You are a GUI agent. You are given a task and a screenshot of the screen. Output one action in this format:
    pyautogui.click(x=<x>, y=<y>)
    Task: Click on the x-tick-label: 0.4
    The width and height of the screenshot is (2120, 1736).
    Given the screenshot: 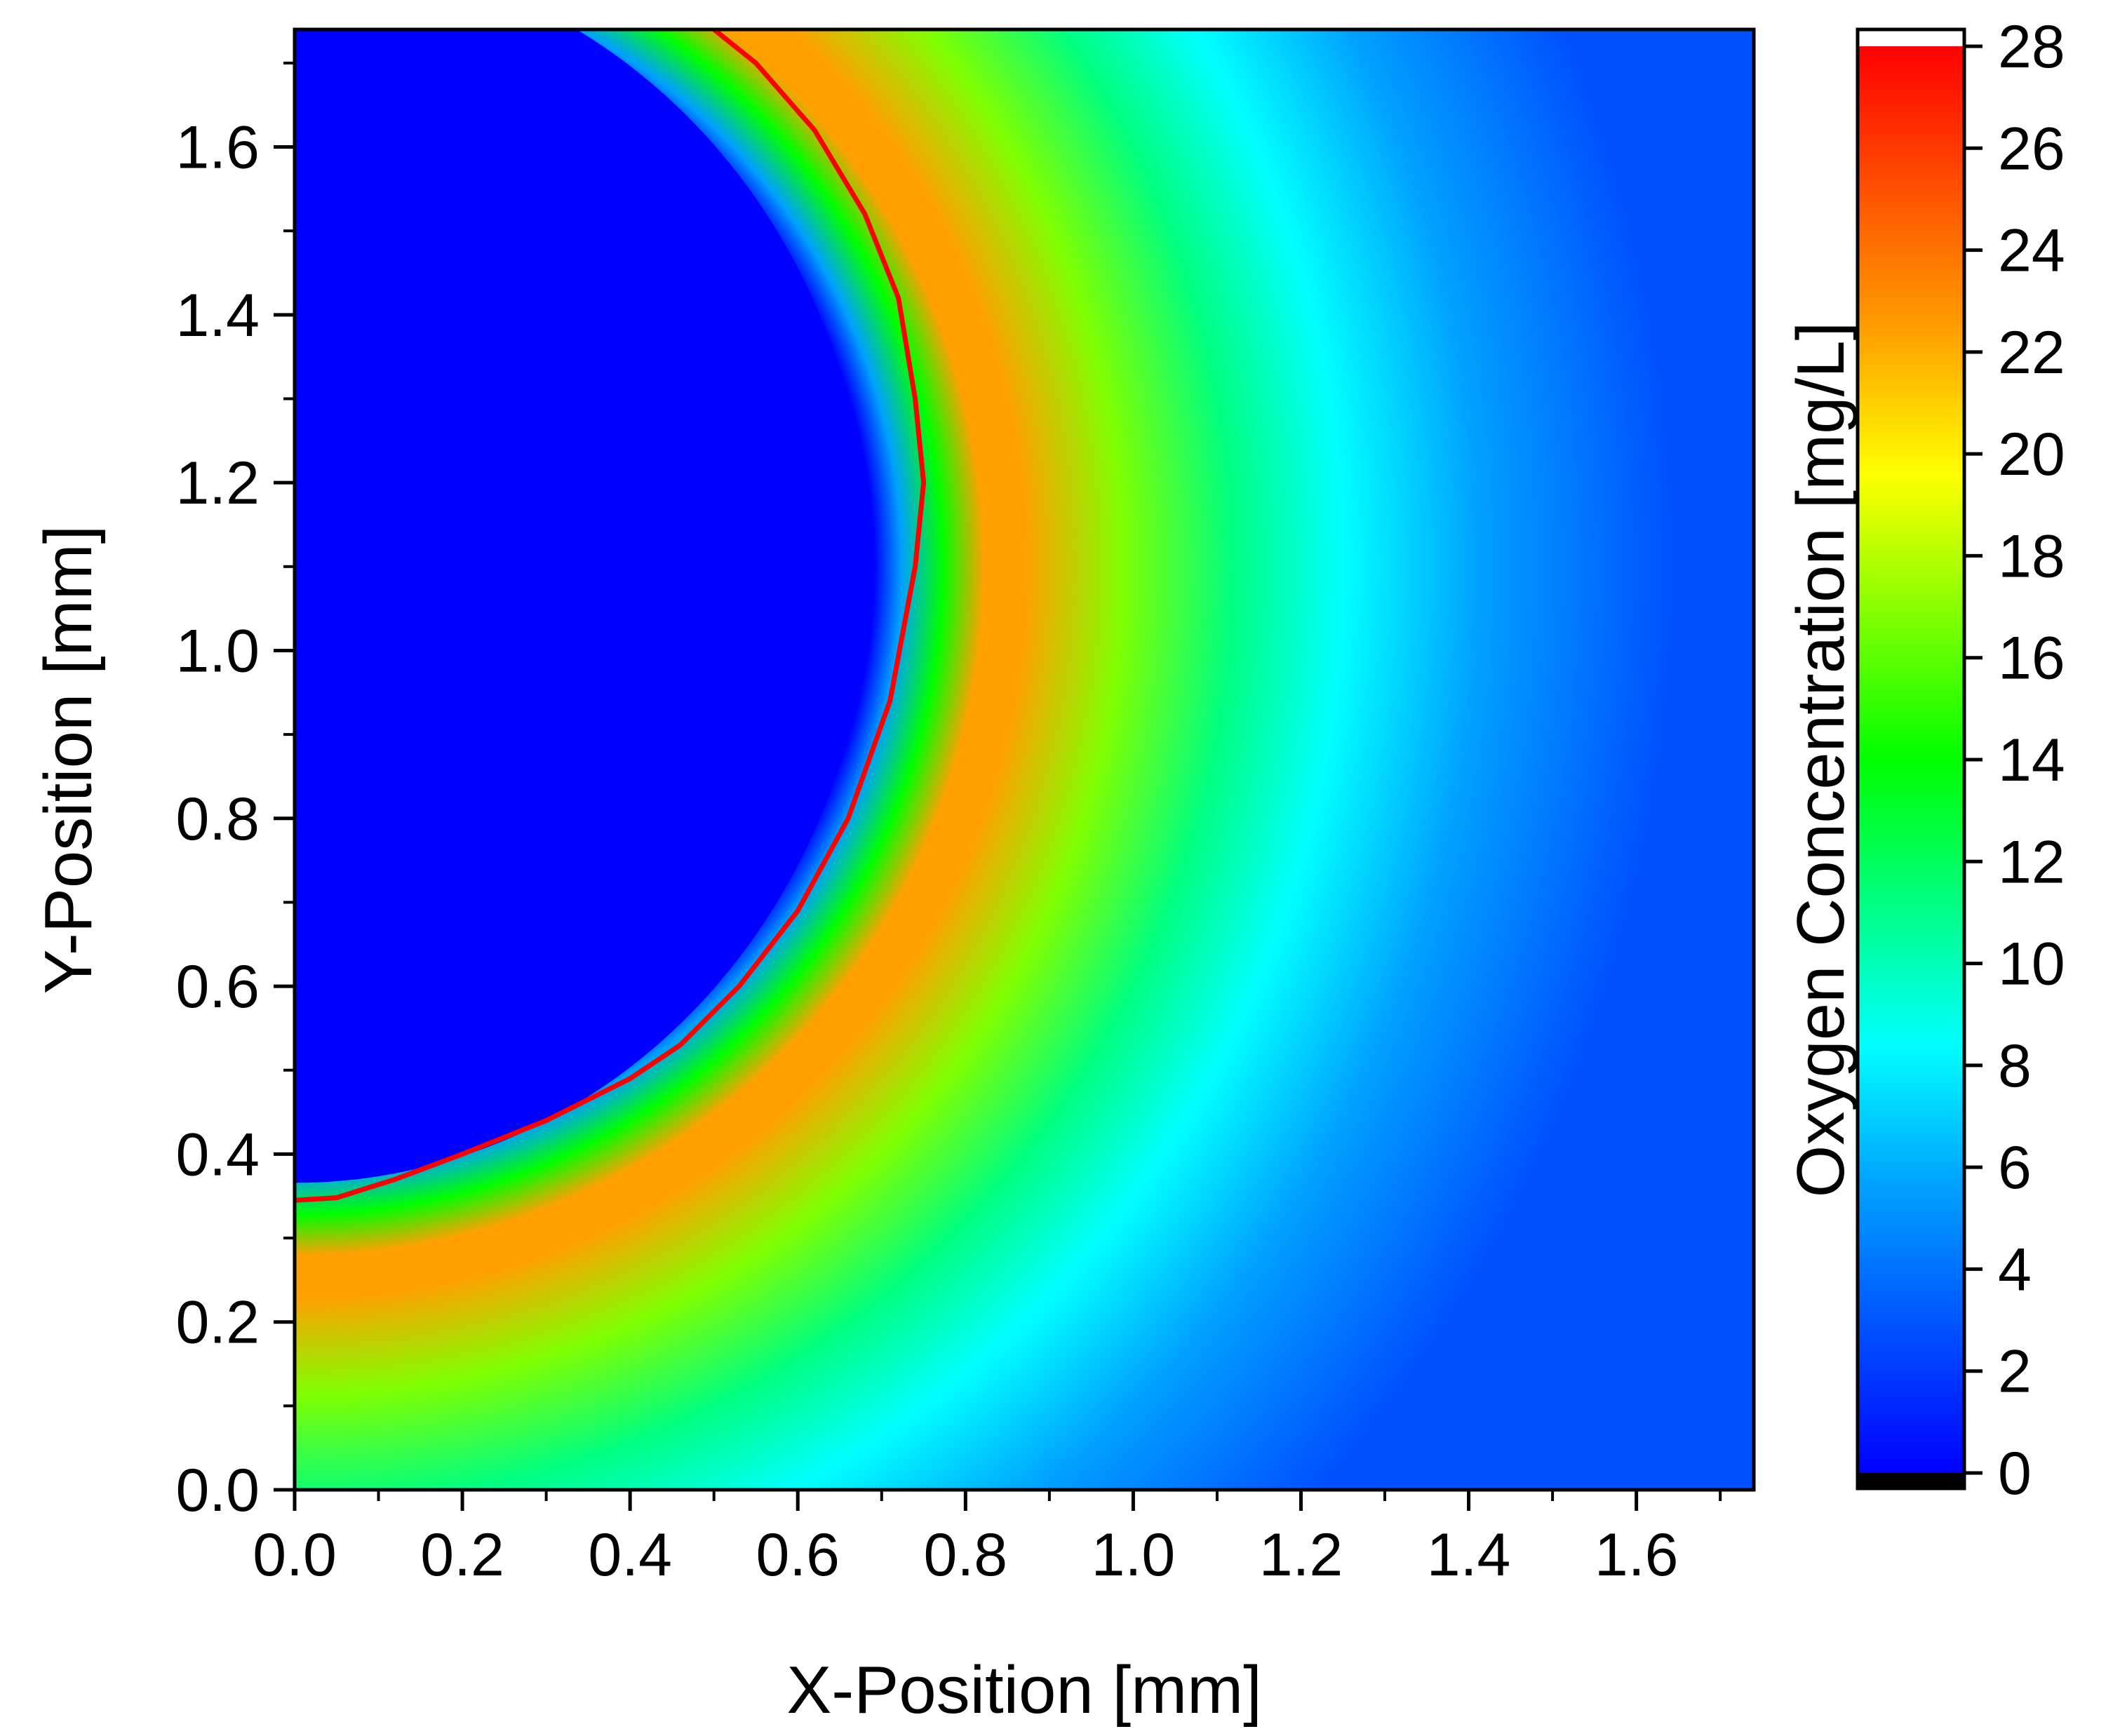 What is the action you would take?
    pyautogui.click(x=630, y=1555)
    